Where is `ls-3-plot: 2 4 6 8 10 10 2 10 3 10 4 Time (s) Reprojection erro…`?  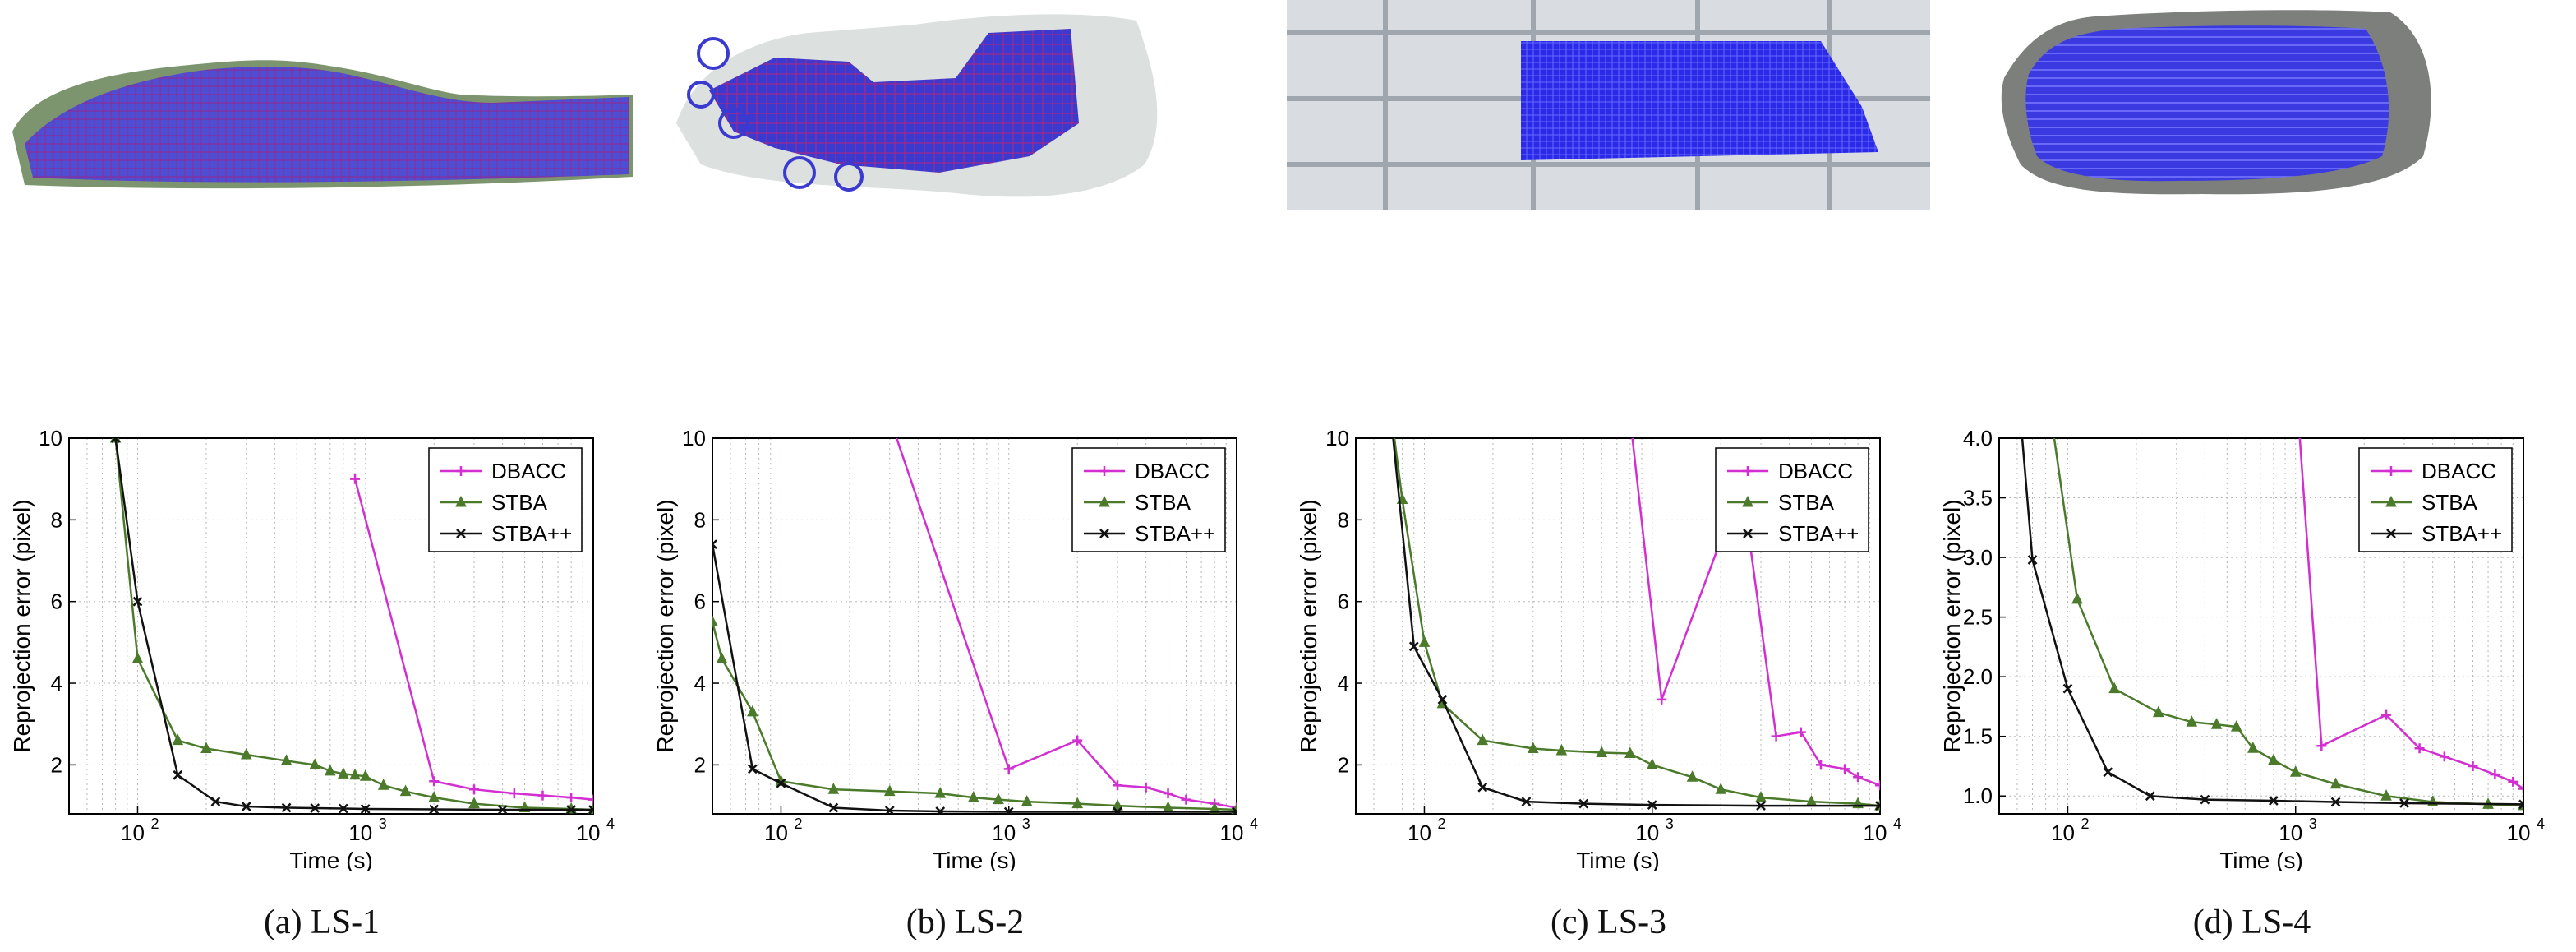 ls-3-plot: 2 4 6 8 10 10 2 10 3 10 4 Time (s) Reprojection erro… is located at coordinates (1598, 642).